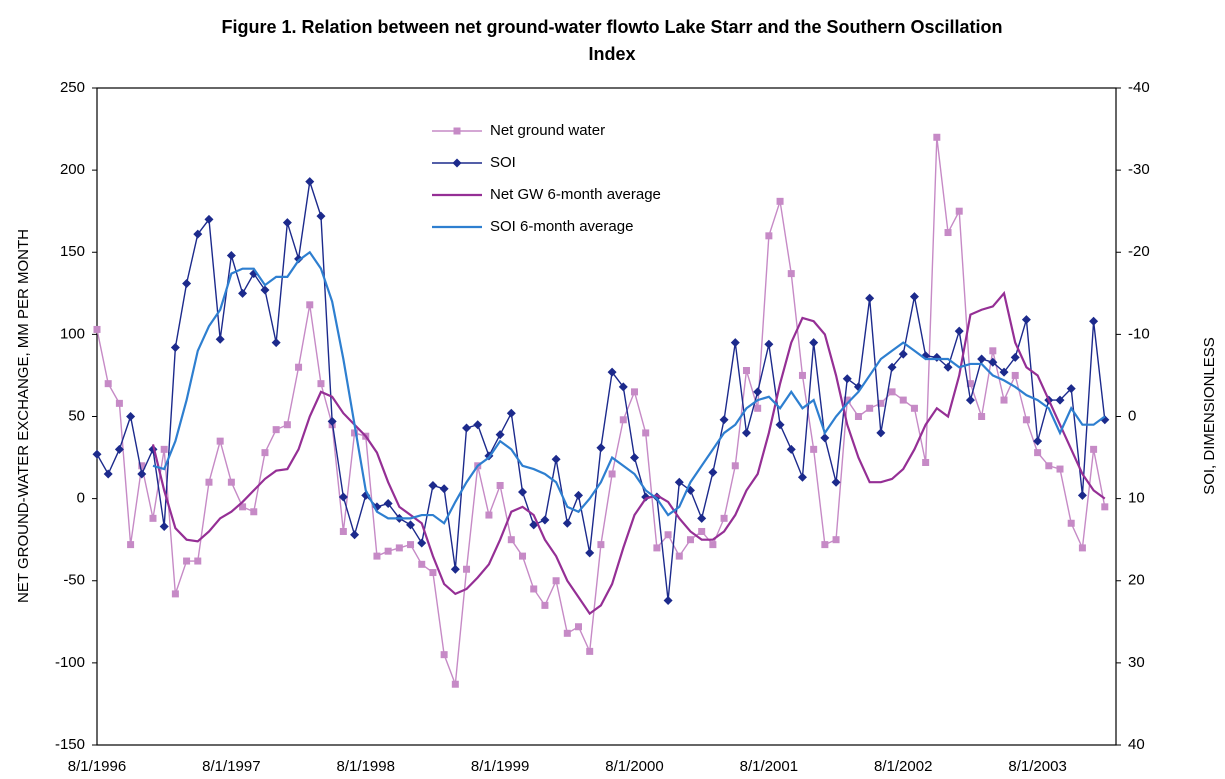 Image resolution: width=1225 pixels, height=779 pixels. What do you see at coordinates (76, 415) in the screenshot?
I see `y-tick-label: 50` at bounding box center [76, 415].